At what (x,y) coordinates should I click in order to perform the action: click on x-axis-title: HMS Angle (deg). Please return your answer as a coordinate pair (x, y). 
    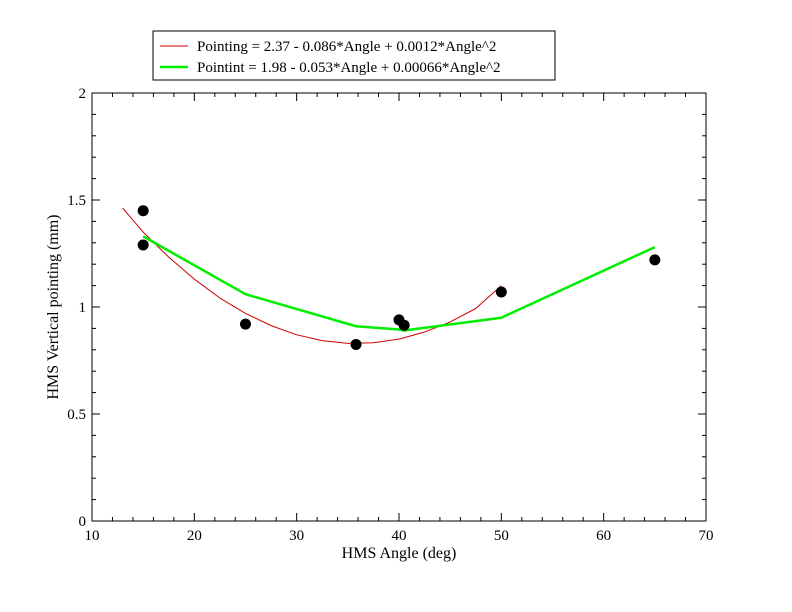
    Looking at the image, I should click on (399, 553).